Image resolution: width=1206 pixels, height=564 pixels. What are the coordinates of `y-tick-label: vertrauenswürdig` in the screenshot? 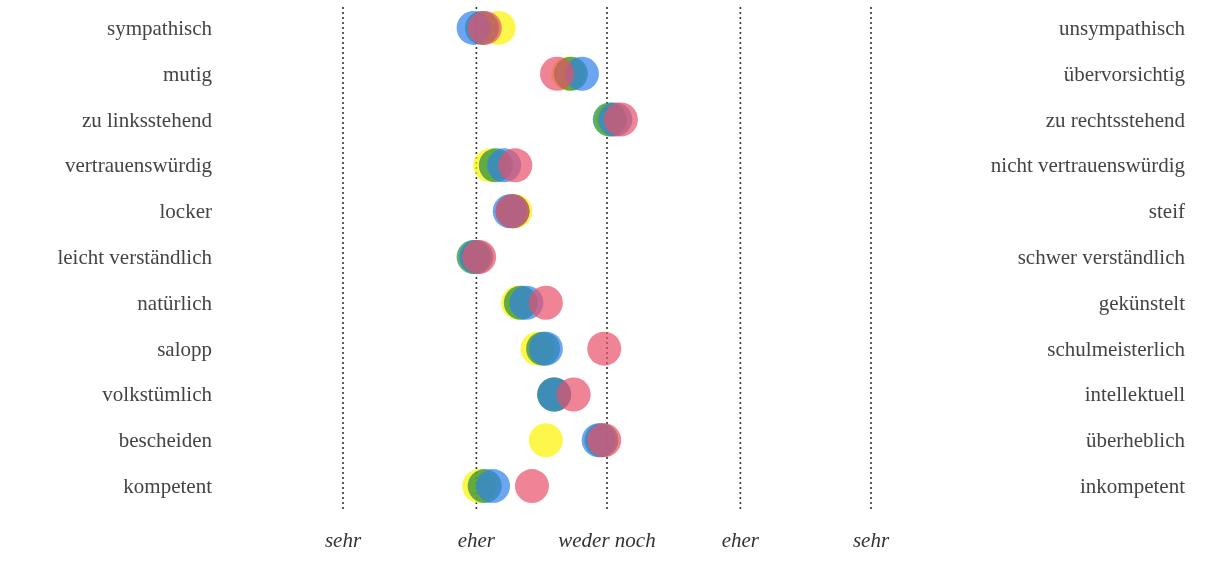 It's located at (139, 165).